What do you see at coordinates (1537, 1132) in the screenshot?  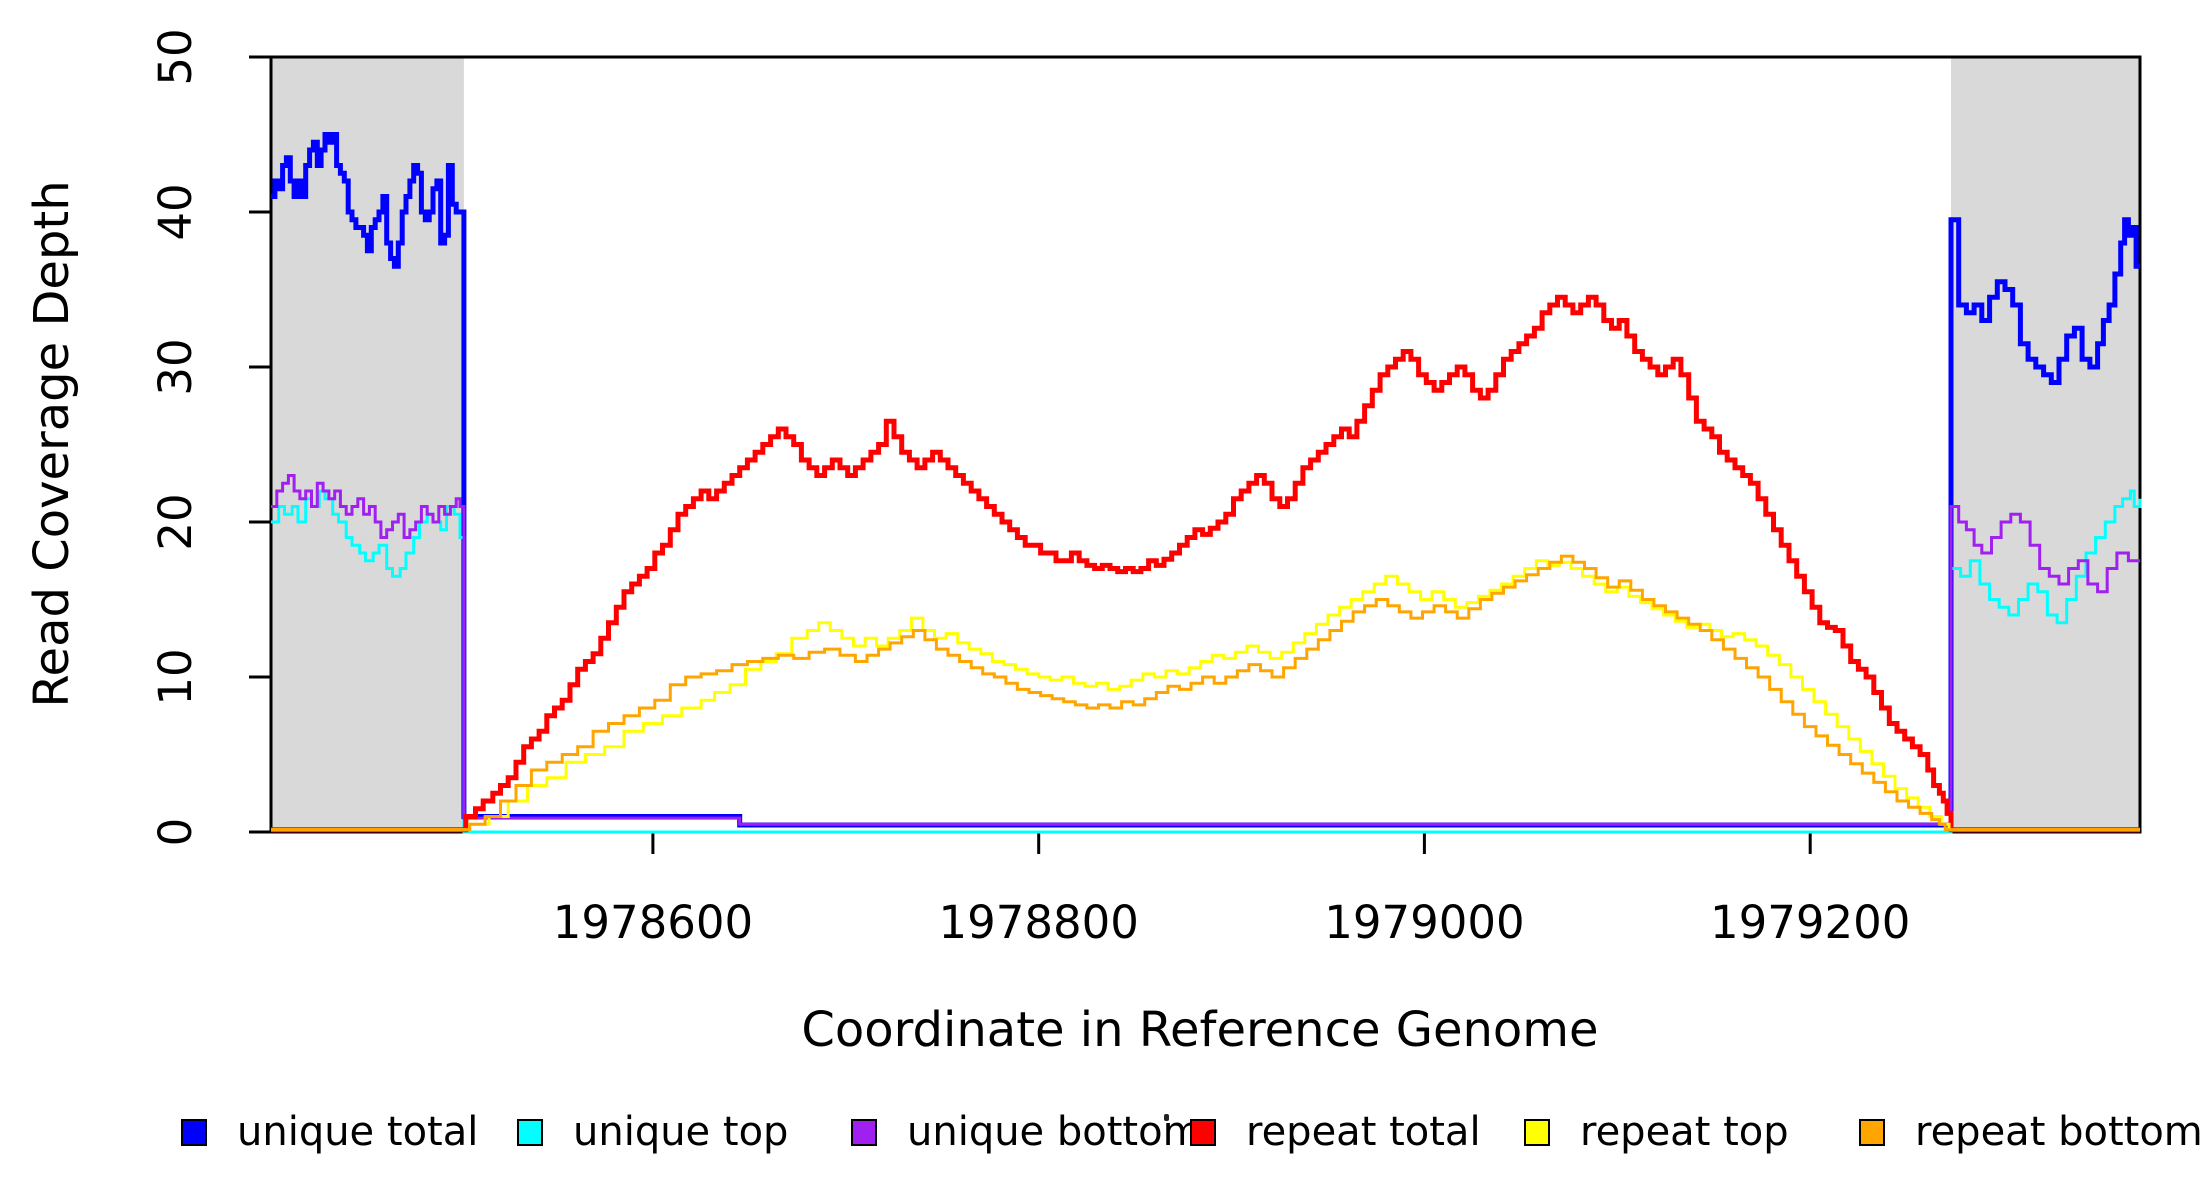 I see `repeat-top-swatch-icon` at bounding box center [1537, 1132].